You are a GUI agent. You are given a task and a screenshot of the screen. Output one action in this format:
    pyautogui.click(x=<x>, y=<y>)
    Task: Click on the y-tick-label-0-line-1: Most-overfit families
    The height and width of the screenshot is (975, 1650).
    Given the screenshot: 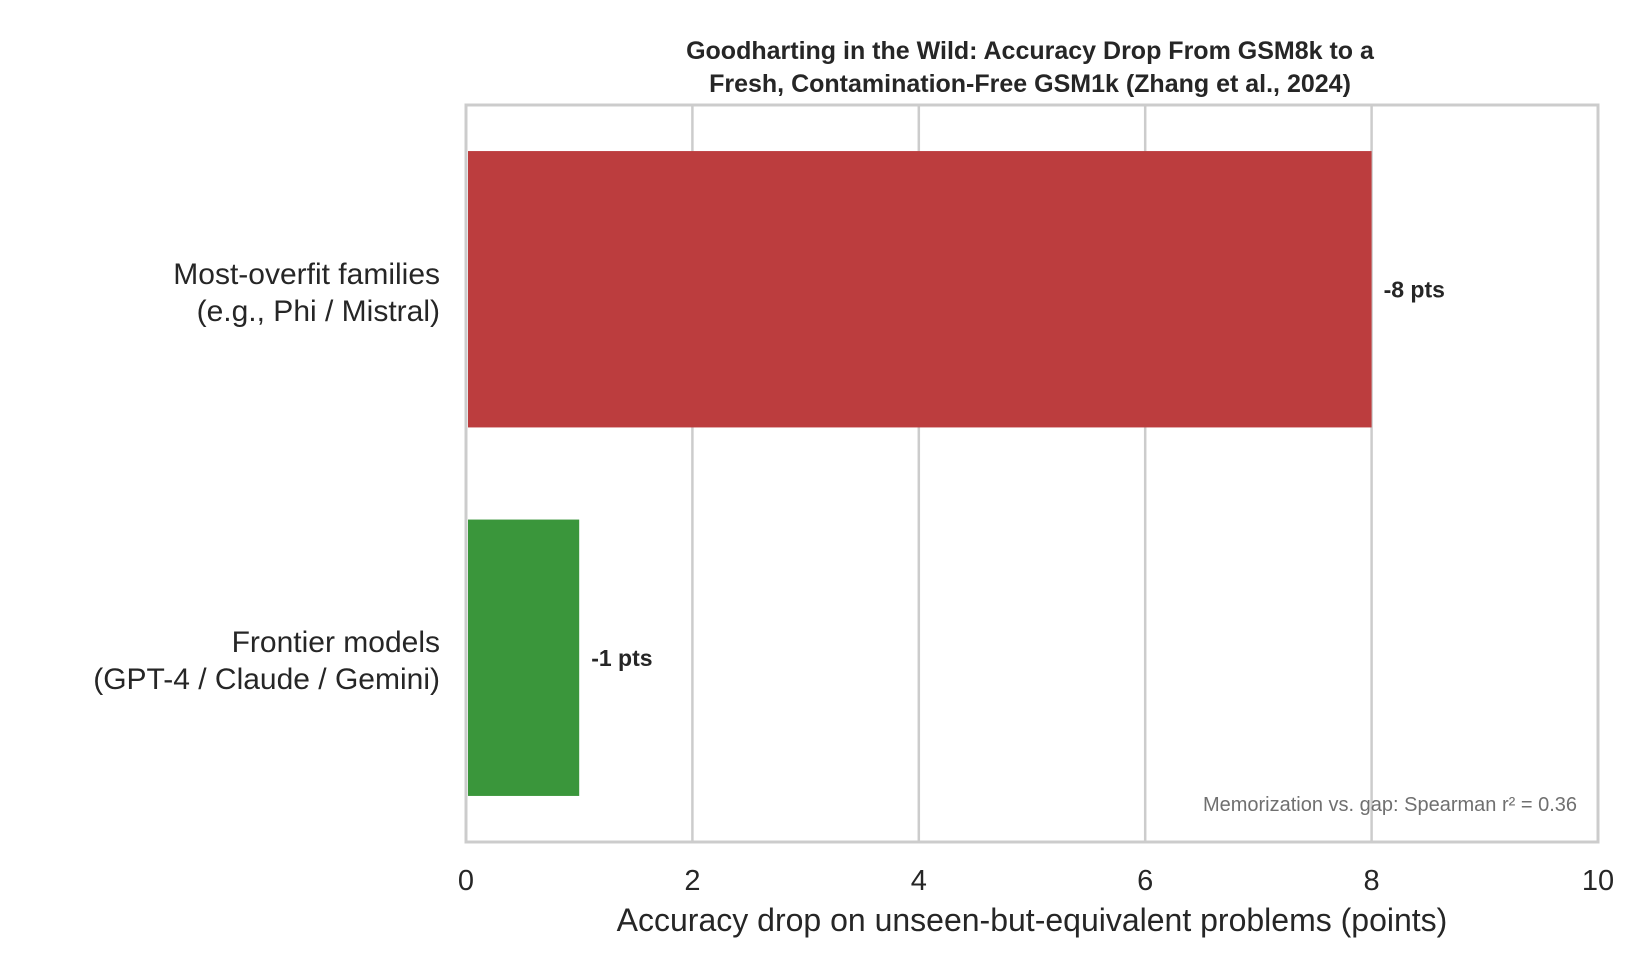 What is the action you would take?
    pyautogui.click(x=306, y=274)
    